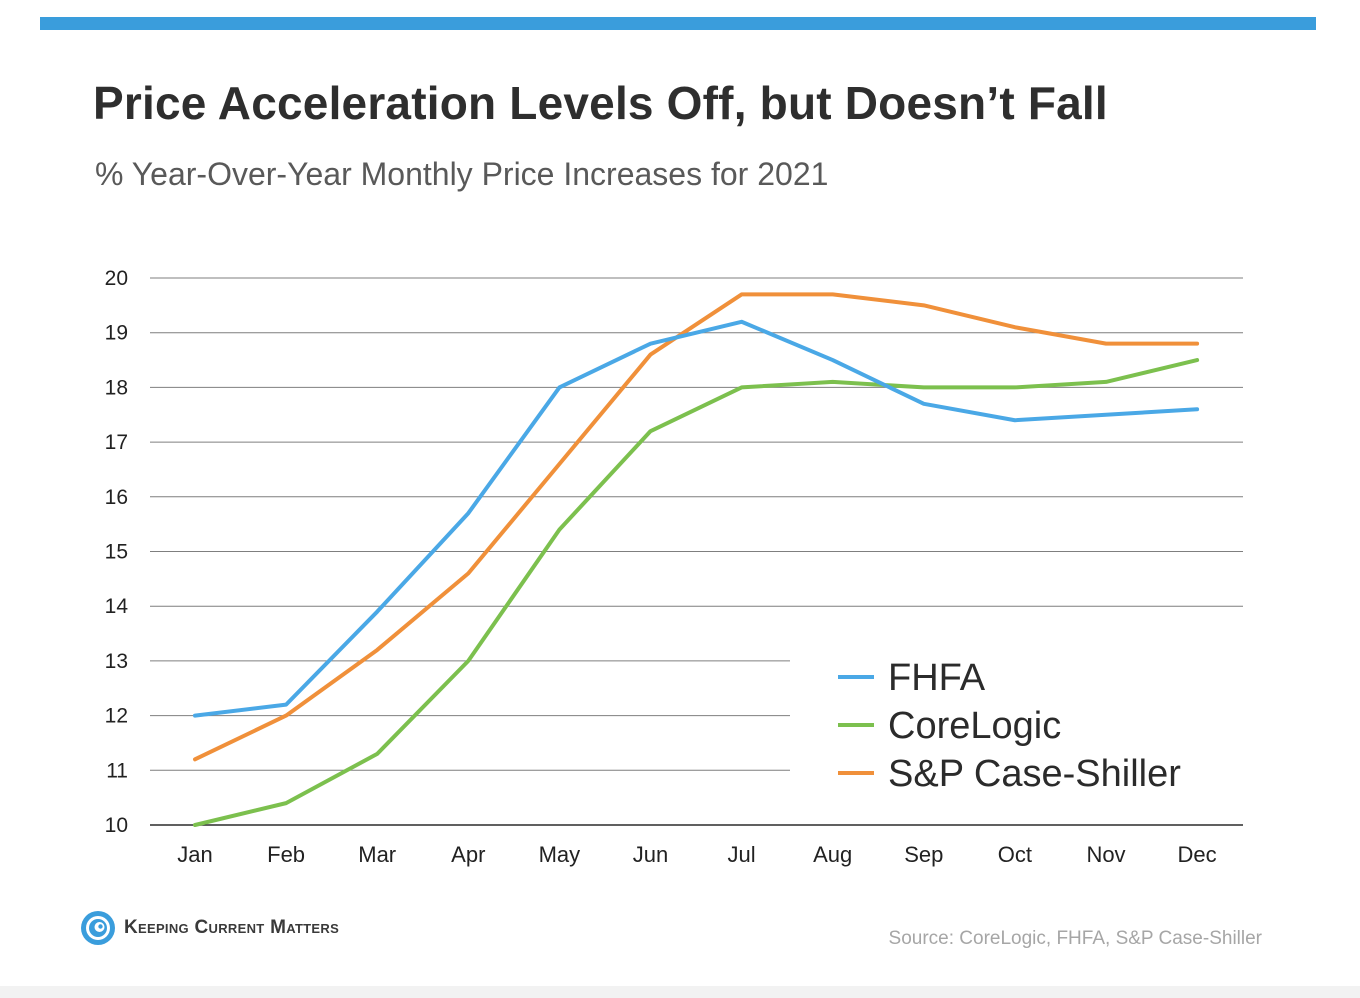 The width and height of the screenshot is (1360, 998). What do you see at coordinates (116, 716) in the screenshot?
I see `y-tick-label: 12` at bounding box center [116, 716].